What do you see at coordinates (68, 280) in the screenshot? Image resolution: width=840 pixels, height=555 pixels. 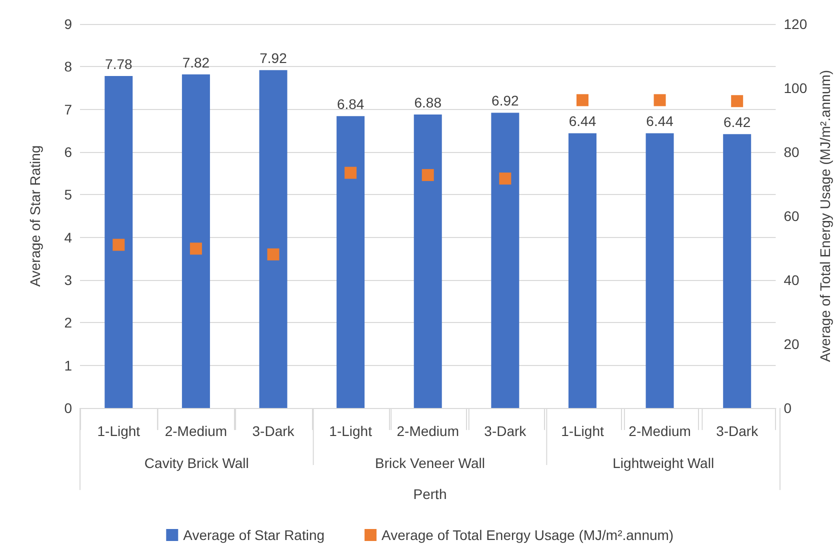 I see `y-tick-label: 3` at bounding box center [68, 280].